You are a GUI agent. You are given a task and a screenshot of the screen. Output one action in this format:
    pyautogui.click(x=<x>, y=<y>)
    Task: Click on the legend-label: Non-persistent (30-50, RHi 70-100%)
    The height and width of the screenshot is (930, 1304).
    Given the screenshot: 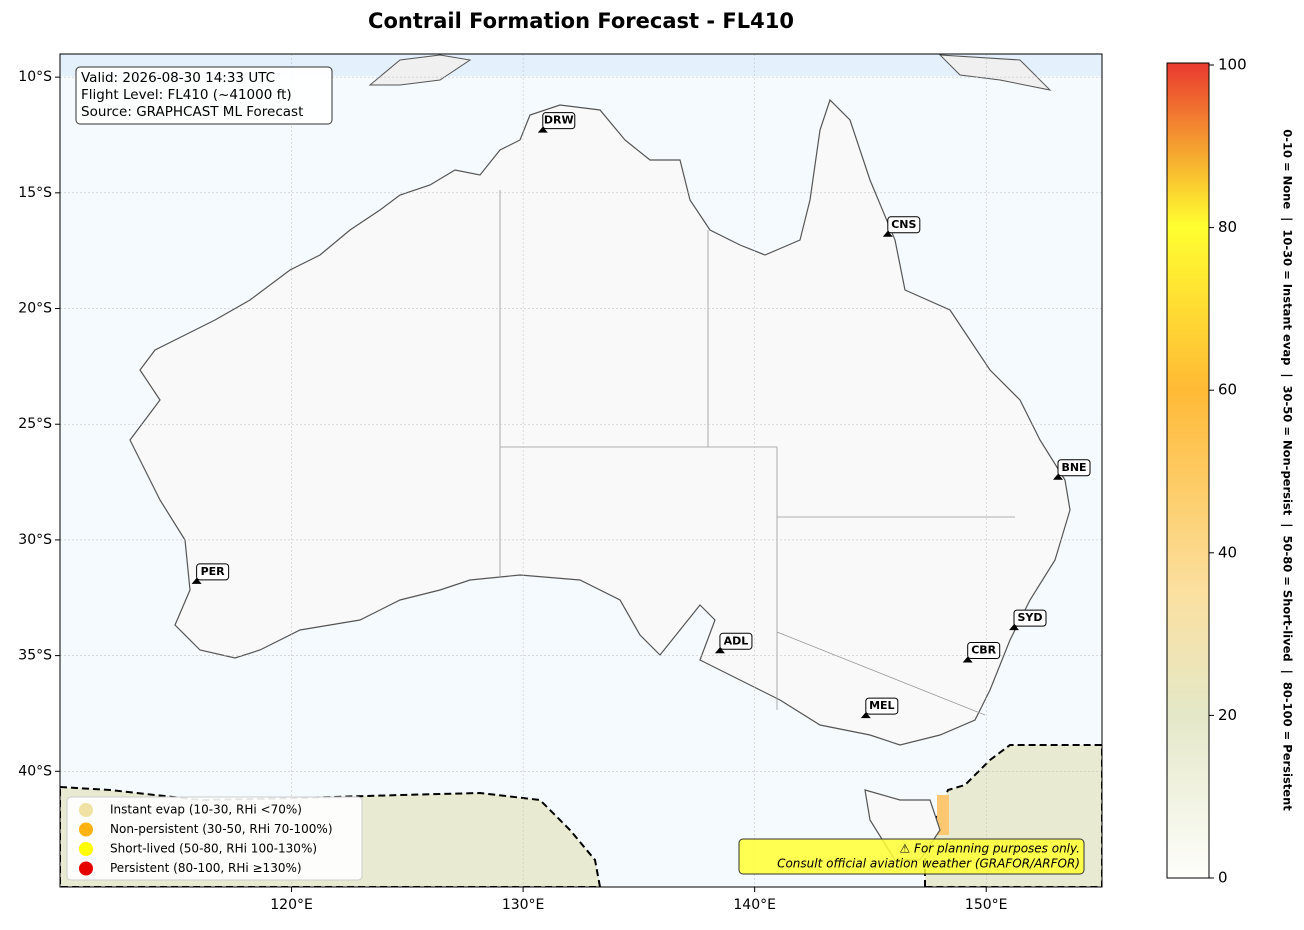 What is the action you would take?
    pyautogui.click(x=221, y=829)
    